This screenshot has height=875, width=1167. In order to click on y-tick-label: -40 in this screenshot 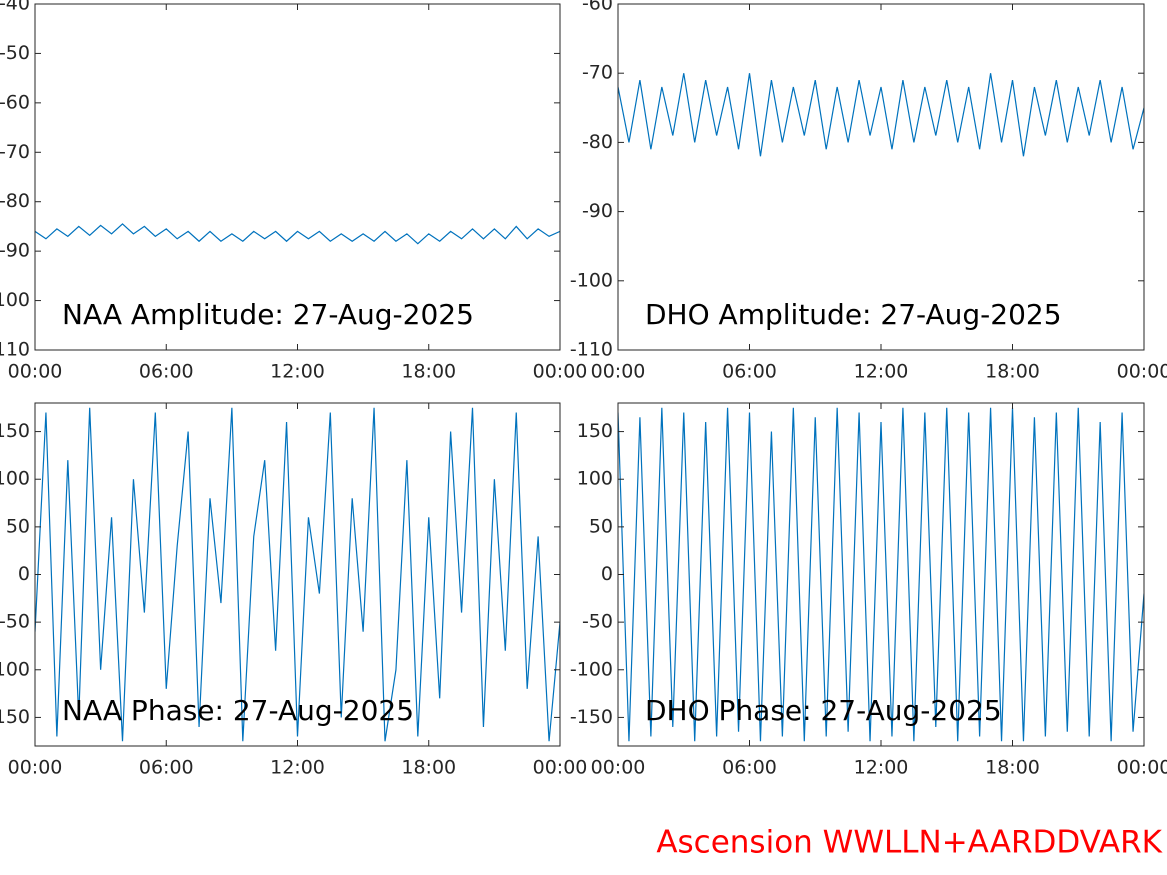, I will do `click(15, 7)`.